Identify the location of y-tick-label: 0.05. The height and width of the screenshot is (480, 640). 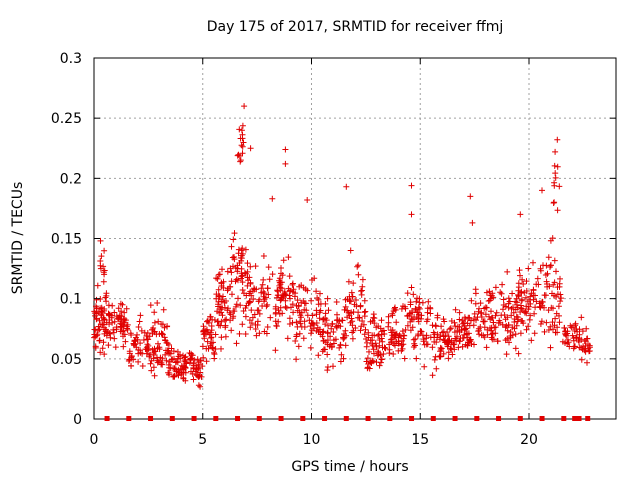
(66, 360).